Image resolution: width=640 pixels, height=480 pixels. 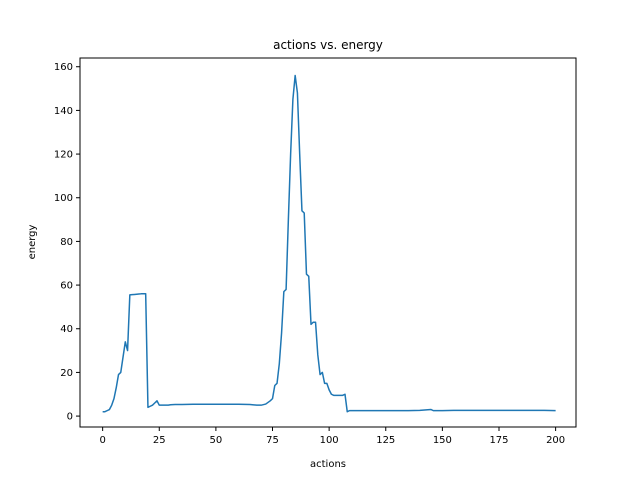 I want to click on y-tick-label: 40, so click(x=66, y=329).